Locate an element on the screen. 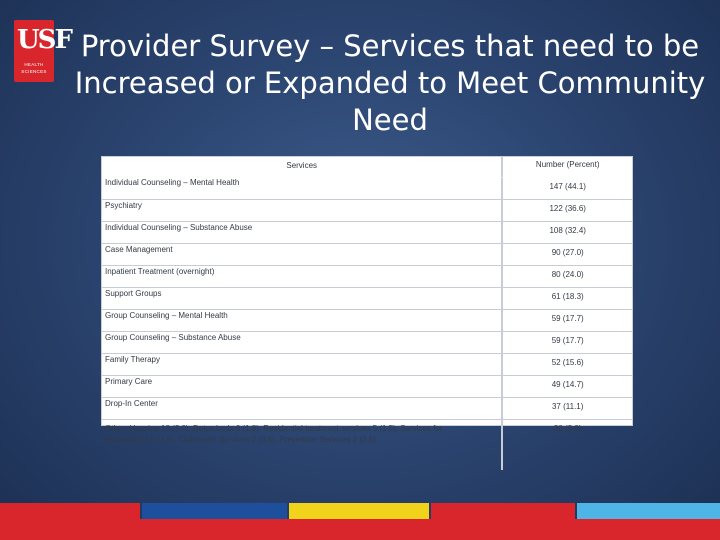  table-row: Support Groups 61 (18.3) is located at coordinates (367, 299).